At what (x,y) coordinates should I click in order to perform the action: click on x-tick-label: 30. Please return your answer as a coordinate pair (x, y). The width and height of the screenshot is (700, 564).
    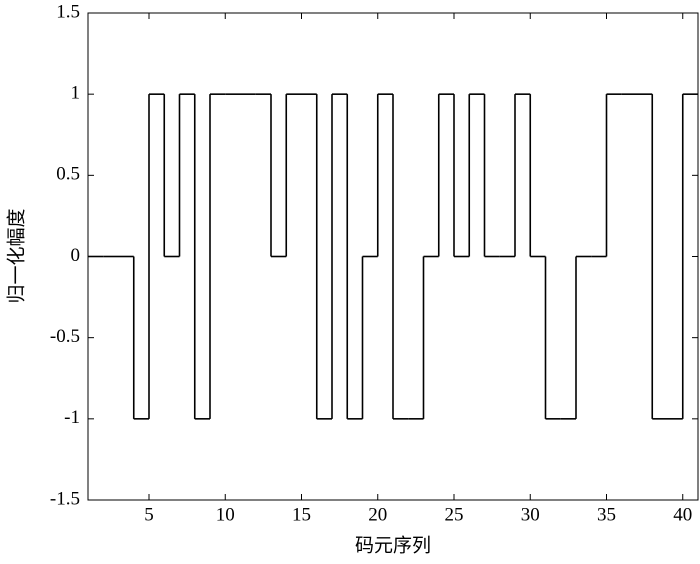
    Looking at the image, I should click on (530, 514).